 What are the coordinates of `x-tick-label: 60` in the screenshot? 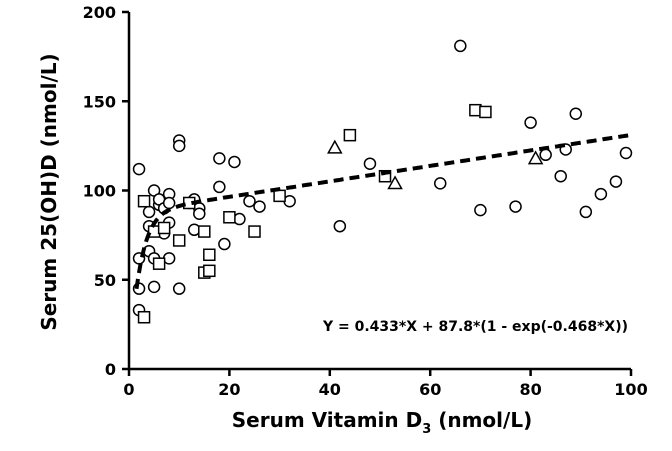 It's located at (430, 389).